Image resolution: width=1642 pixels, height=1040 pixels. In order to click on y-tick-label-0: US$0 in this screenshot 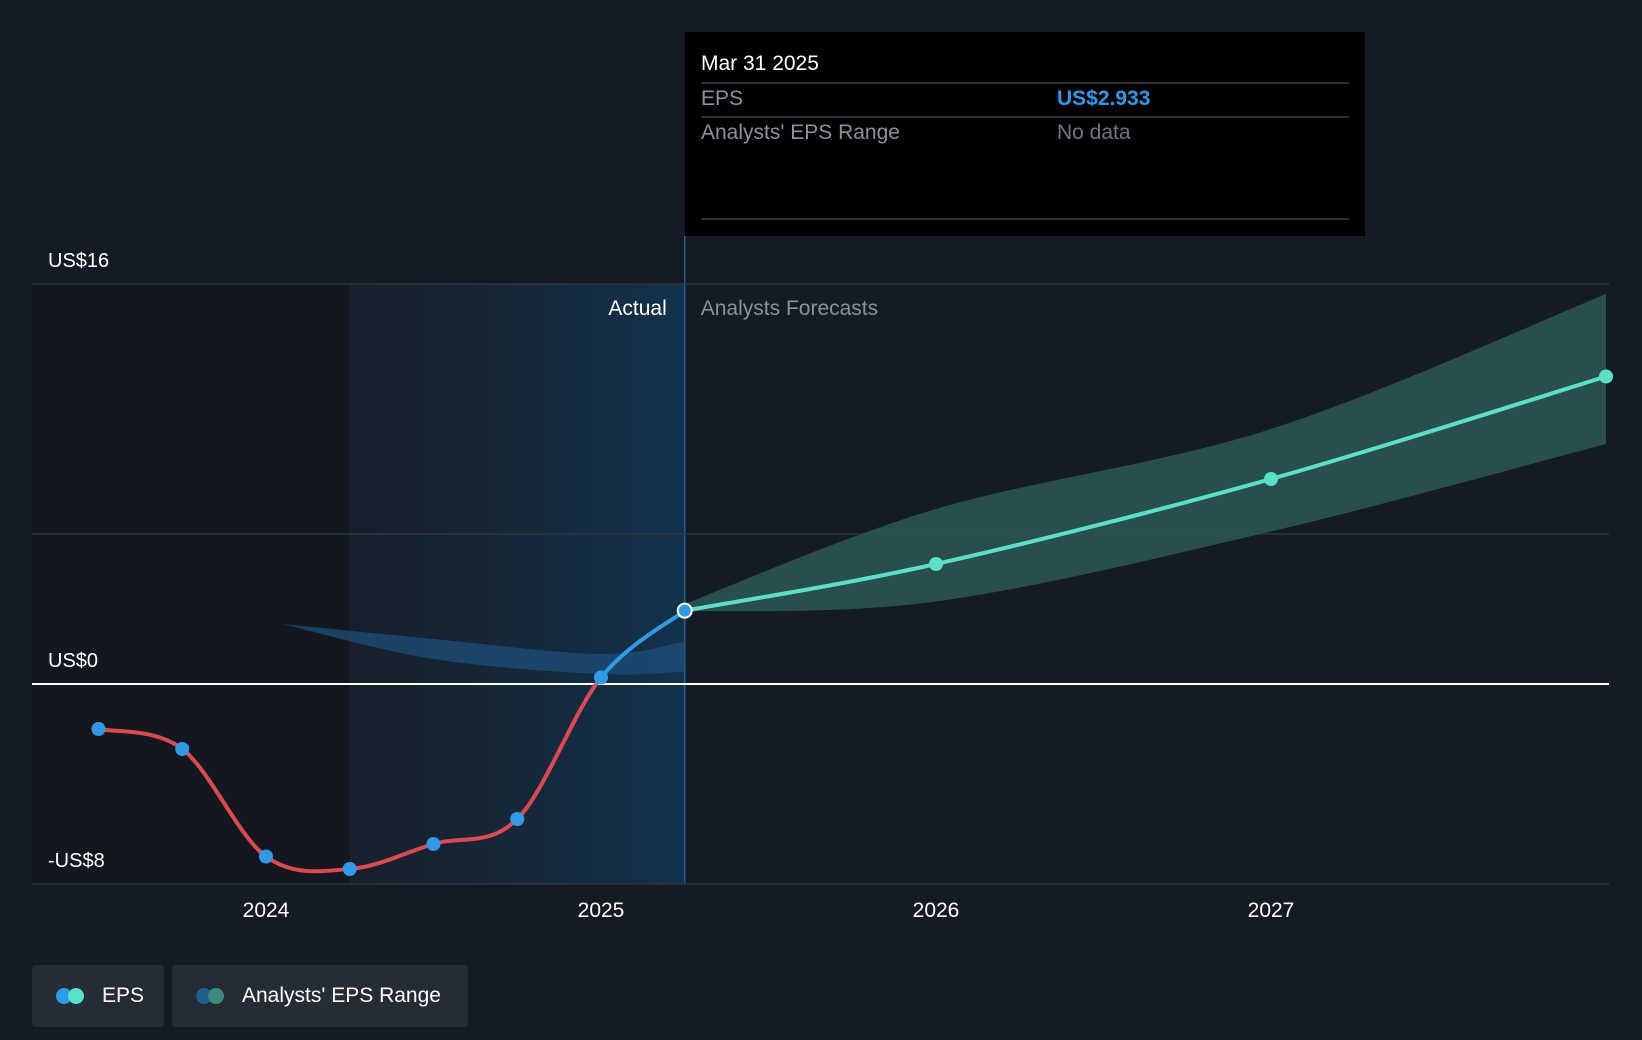, I will do `click(73, 661)`.